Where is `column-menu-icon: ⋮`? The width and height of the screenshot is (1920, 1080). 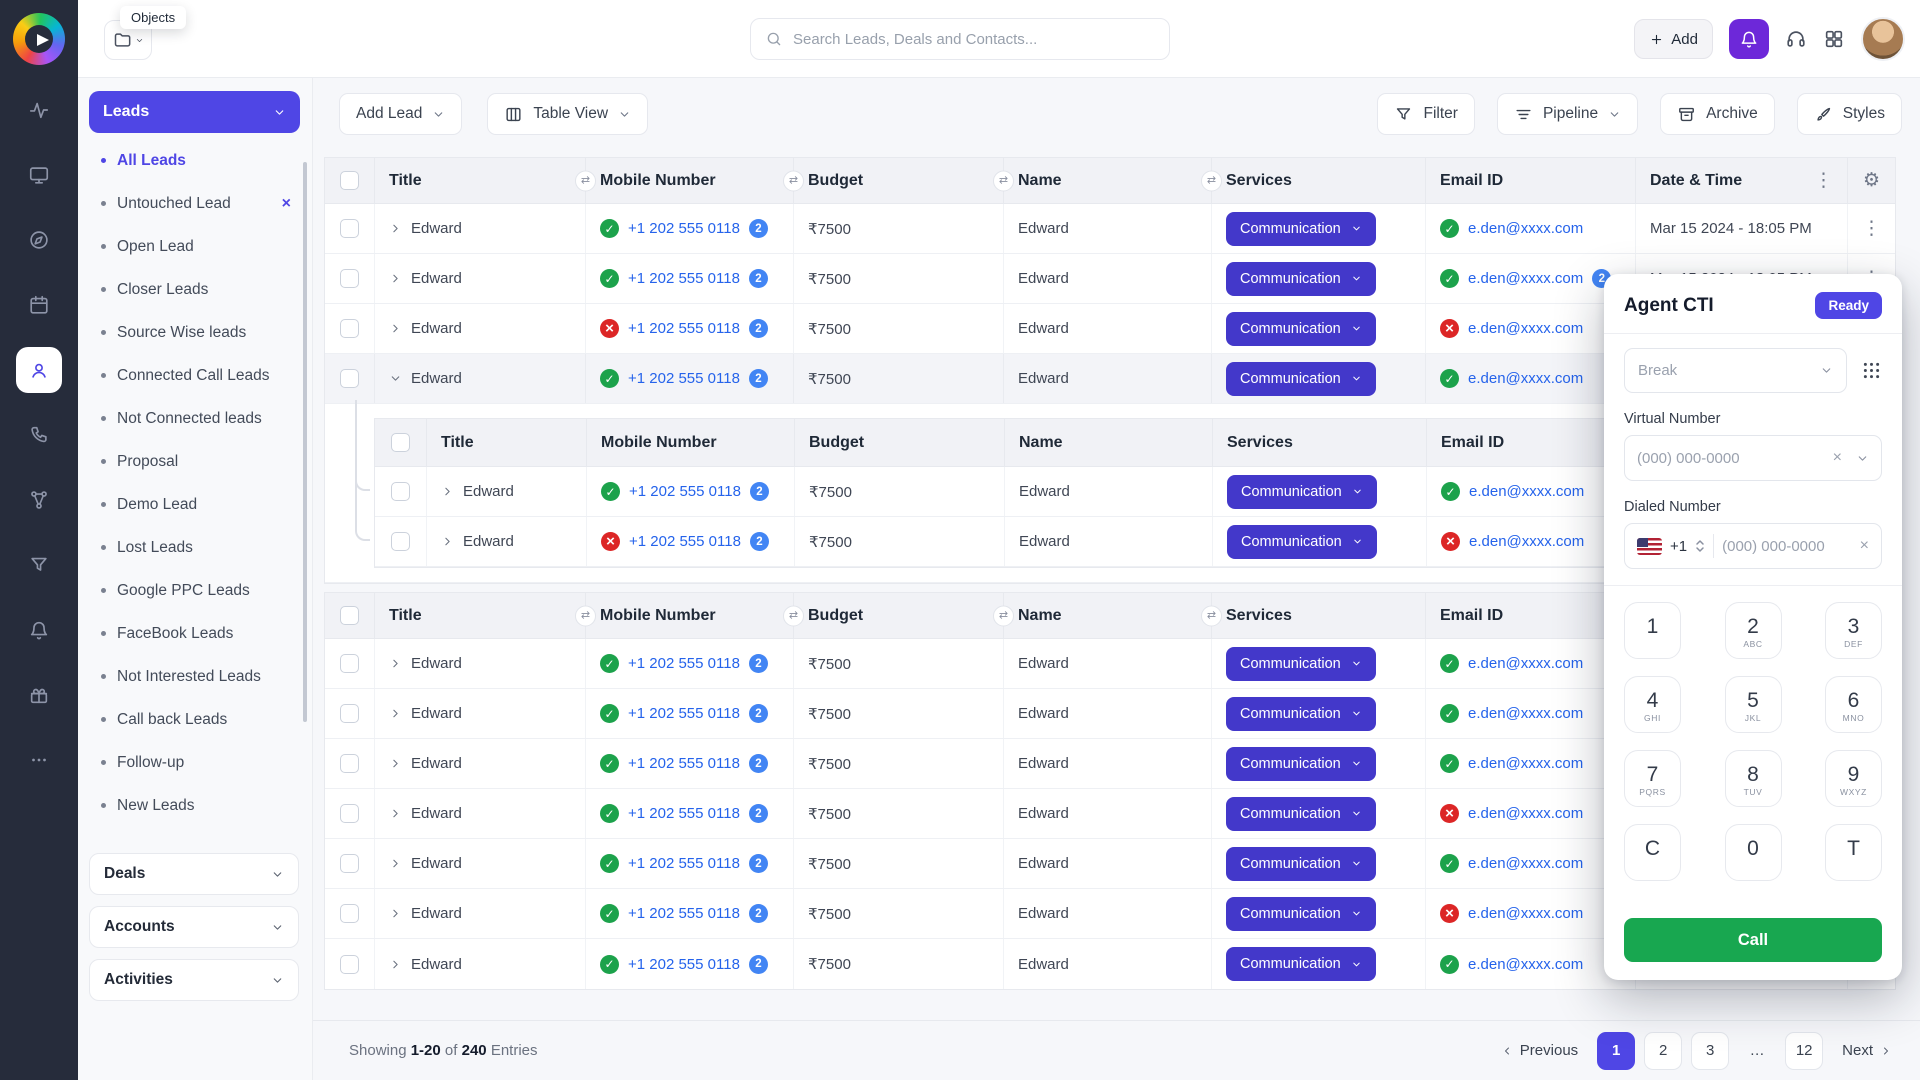 column-menu-icon: ⋮ is located at coordinates (1823, 180).